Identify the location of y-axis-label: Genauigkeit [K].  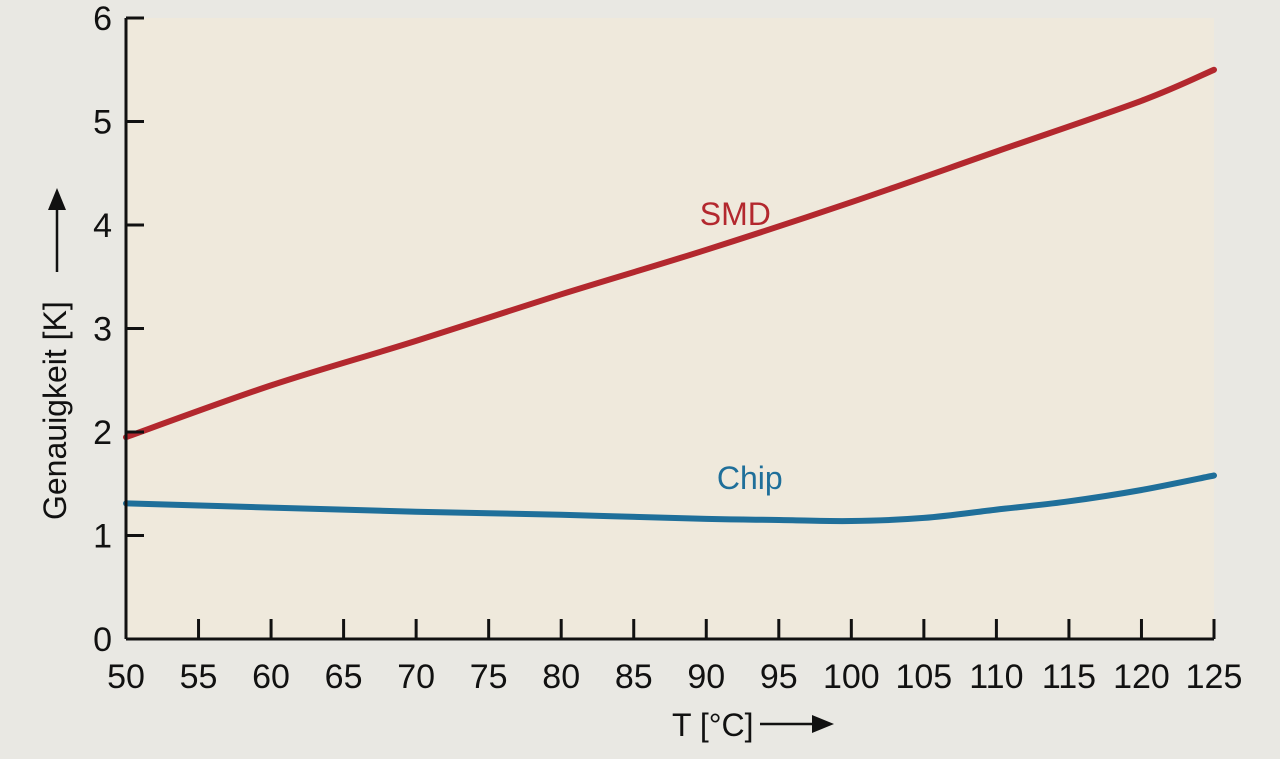
(55, 410).